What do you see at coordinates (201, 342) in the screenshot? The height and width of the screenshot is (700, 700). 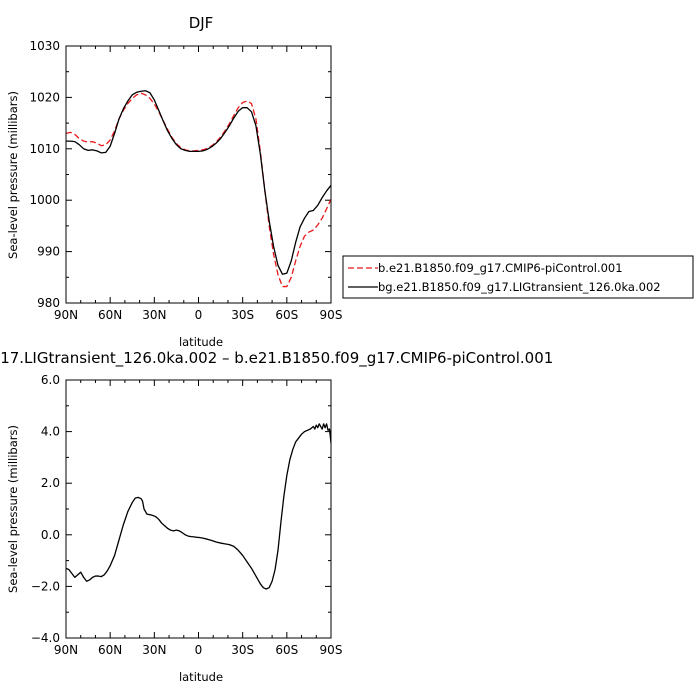 I see `chart-top-x-axis-label: latitude` at bounding box center [201, 342].